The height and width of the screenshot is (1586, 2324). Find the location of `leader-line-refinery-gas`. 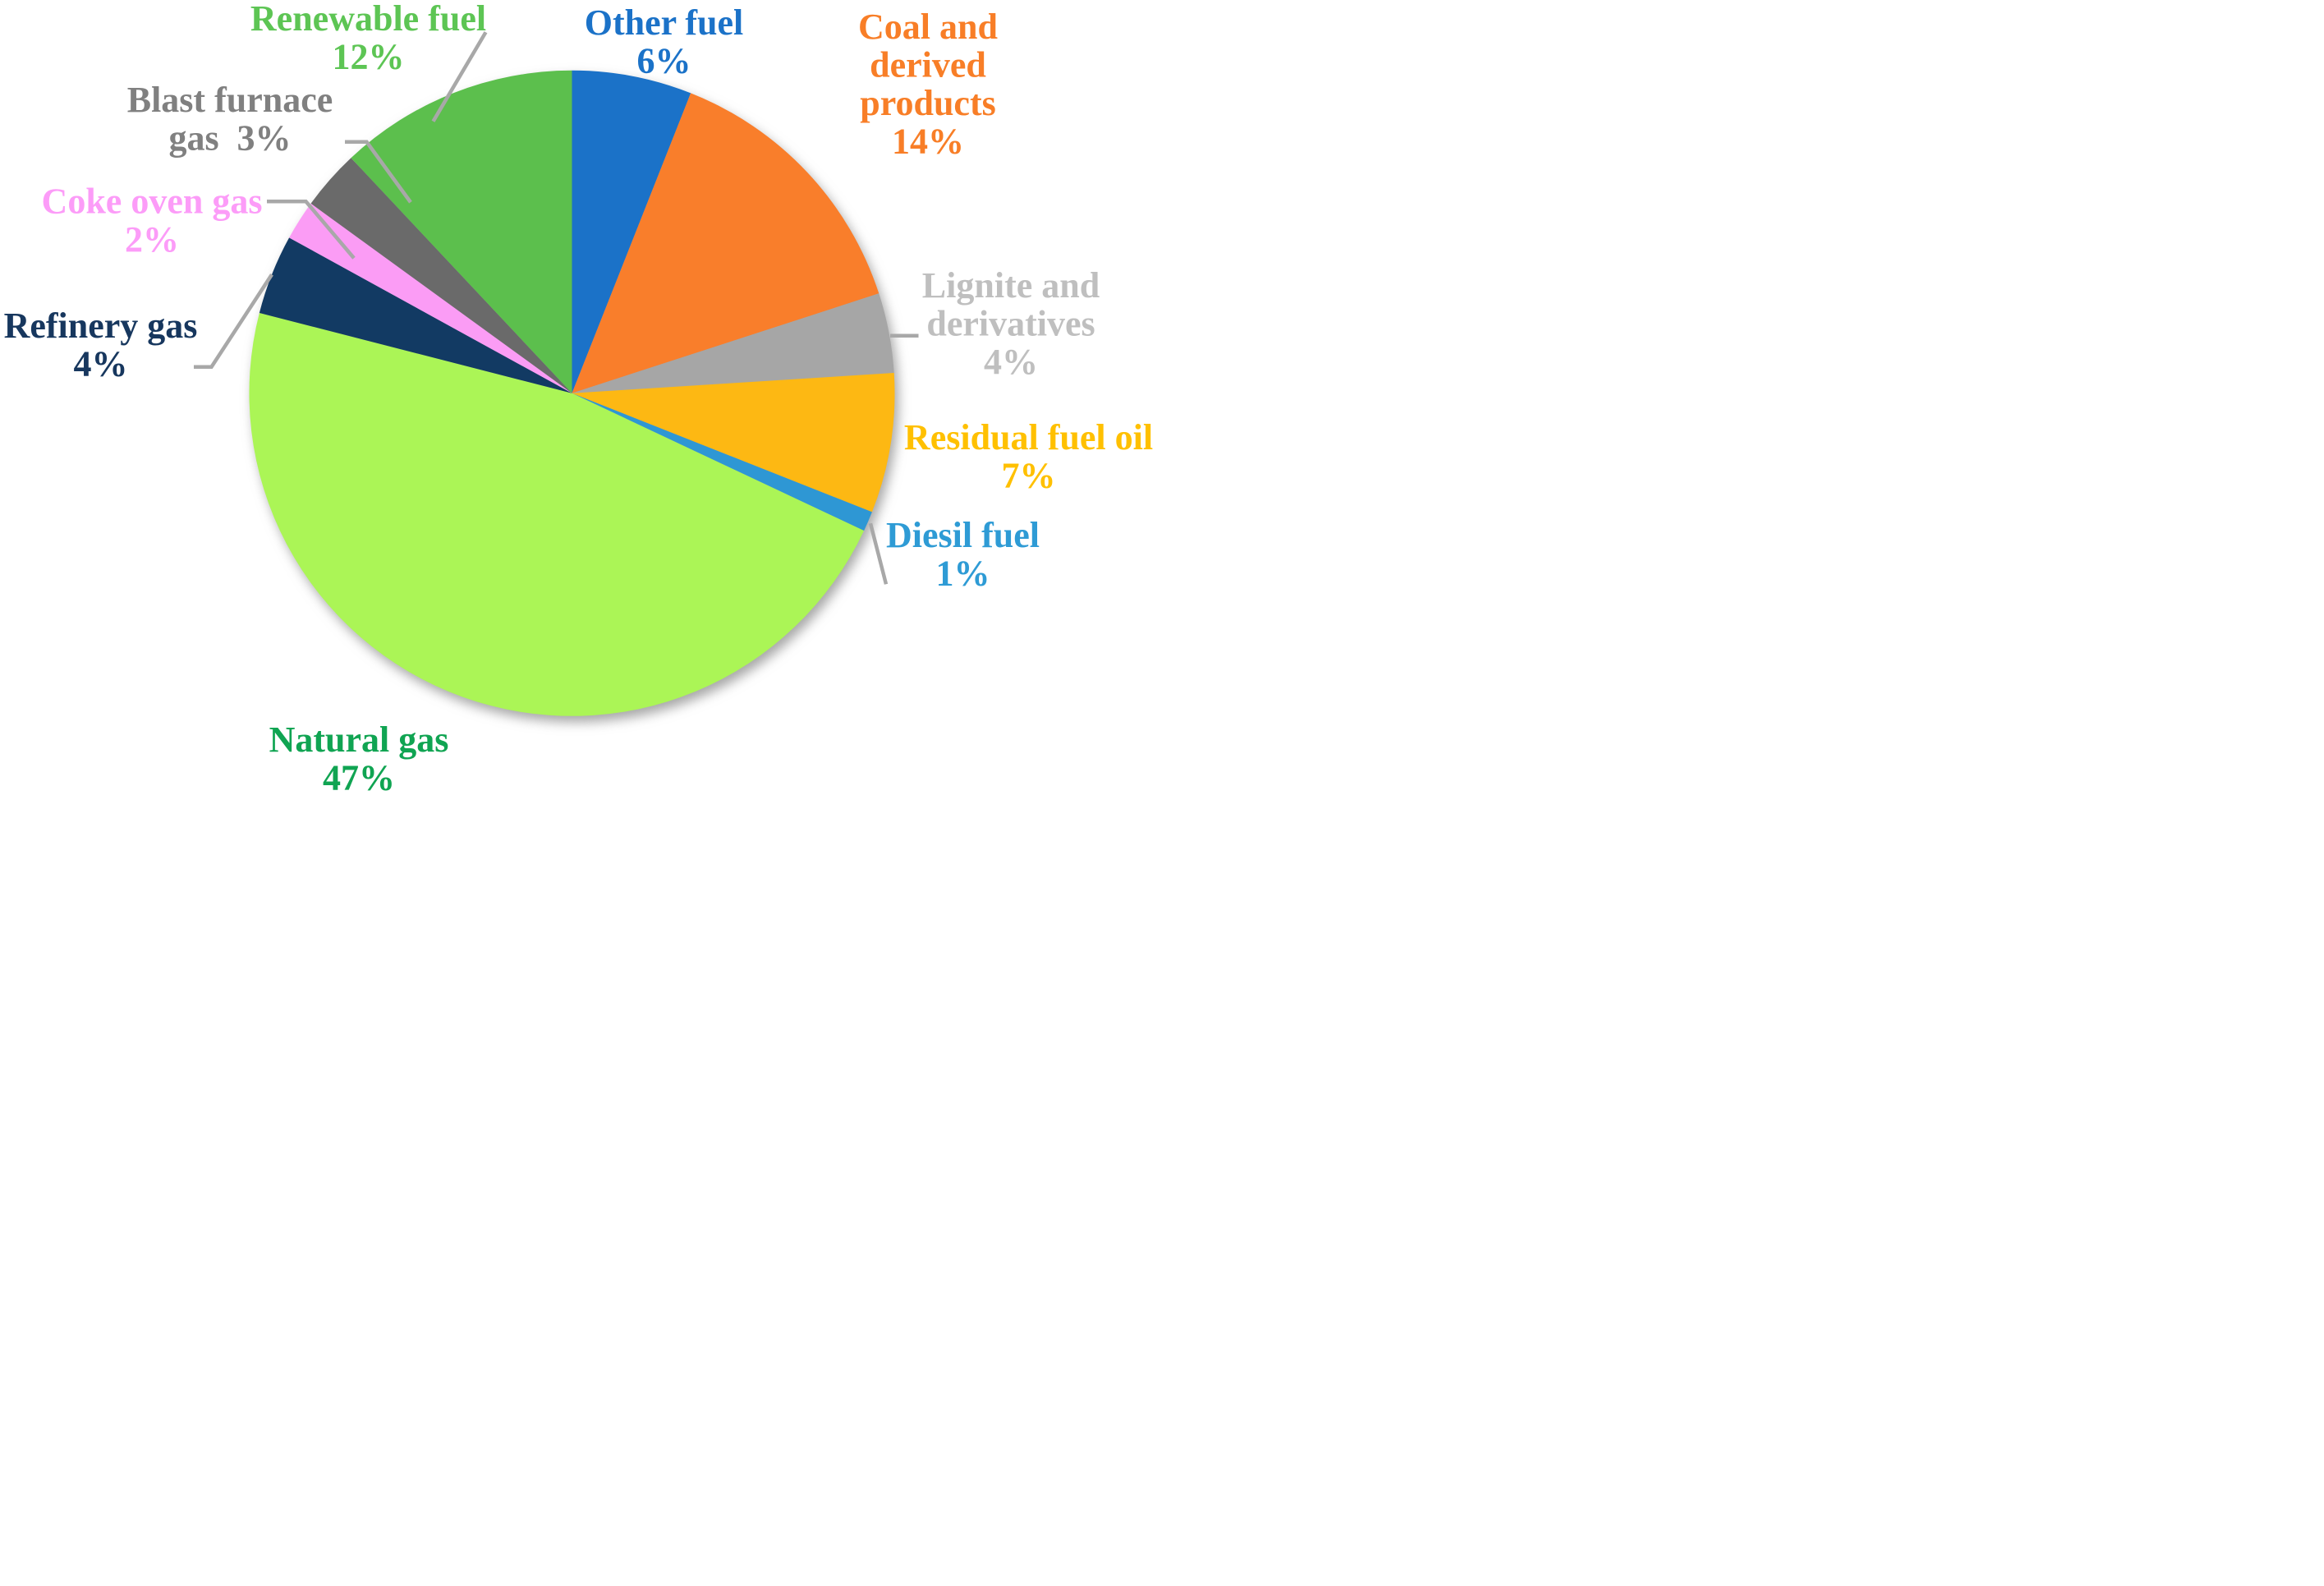

leader-line-refinery-gas is located at coordinates (233, 321).